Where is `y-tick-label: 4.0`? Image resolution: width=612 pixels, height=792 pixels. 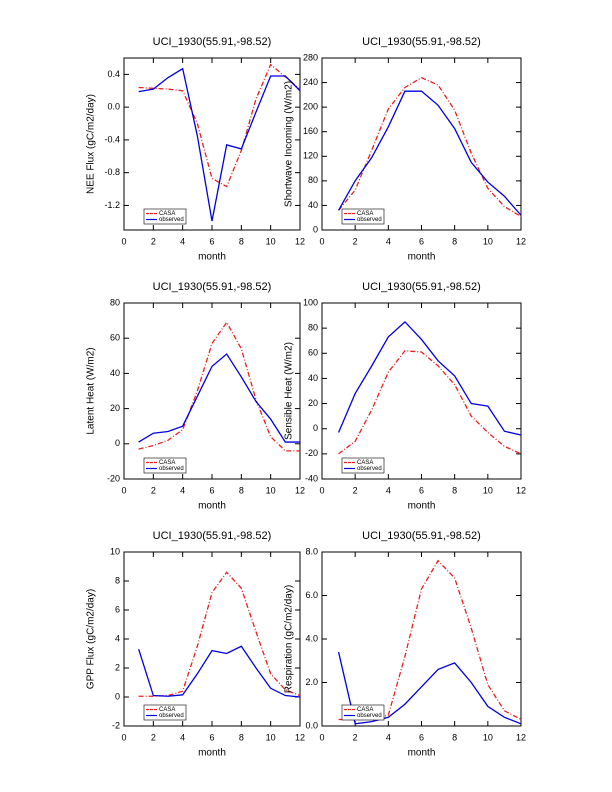 y-tick-label: 4.0 is located at coordinates (311, 638).